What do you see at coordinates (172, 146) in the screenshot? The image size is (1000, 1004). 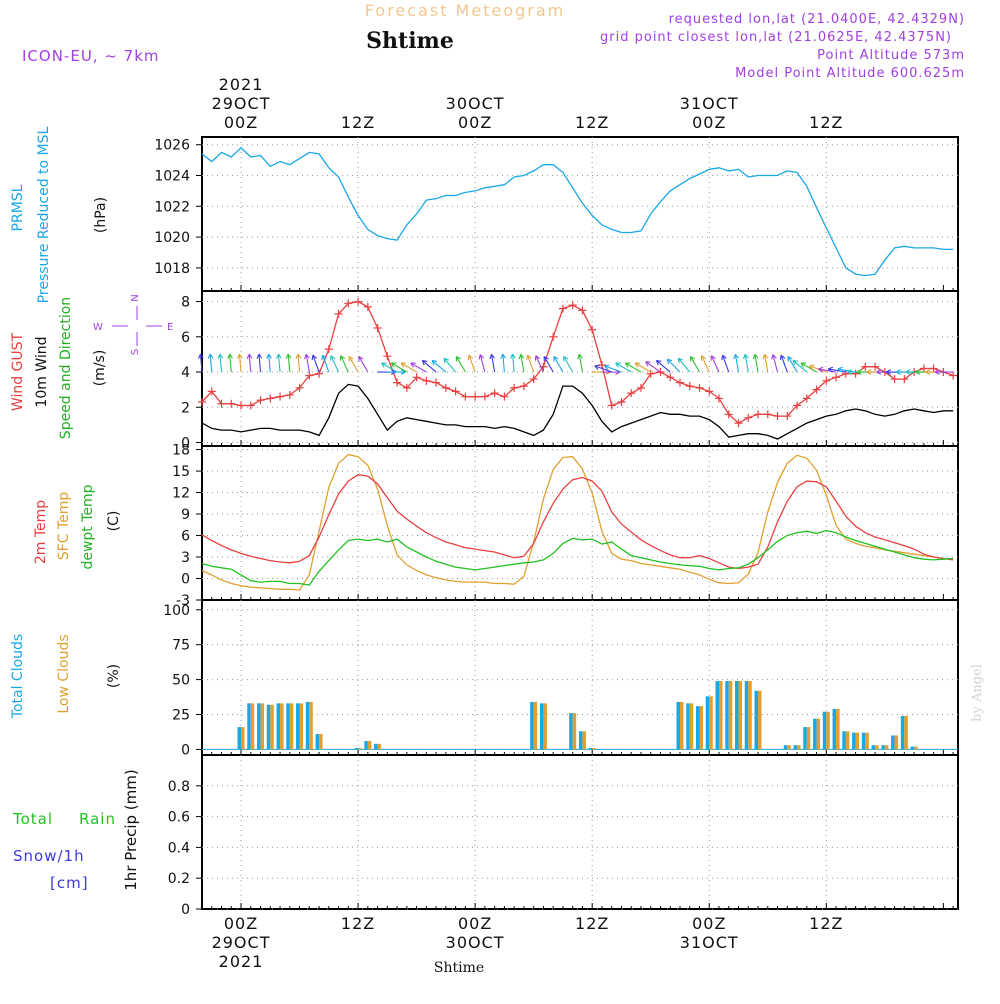 I see `pressure-ytick-label: 1026` at bounding box center [172, 146].